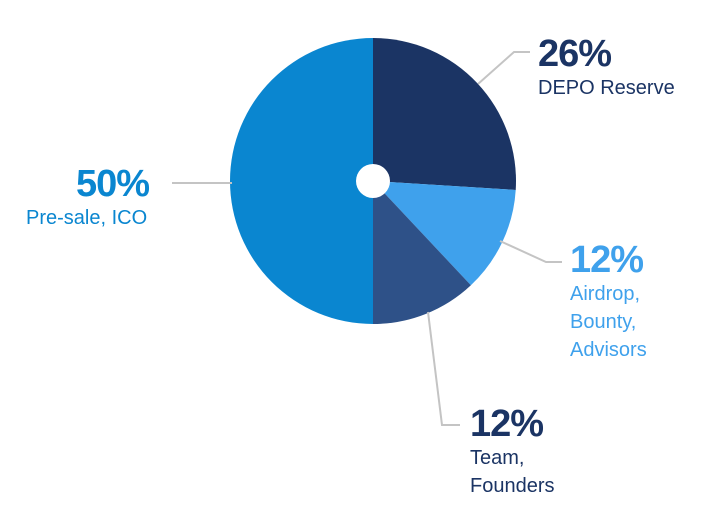  Describe the element at coordinates (530, 251) in the screenshot. I see `leader-line-airdrop` at that location.